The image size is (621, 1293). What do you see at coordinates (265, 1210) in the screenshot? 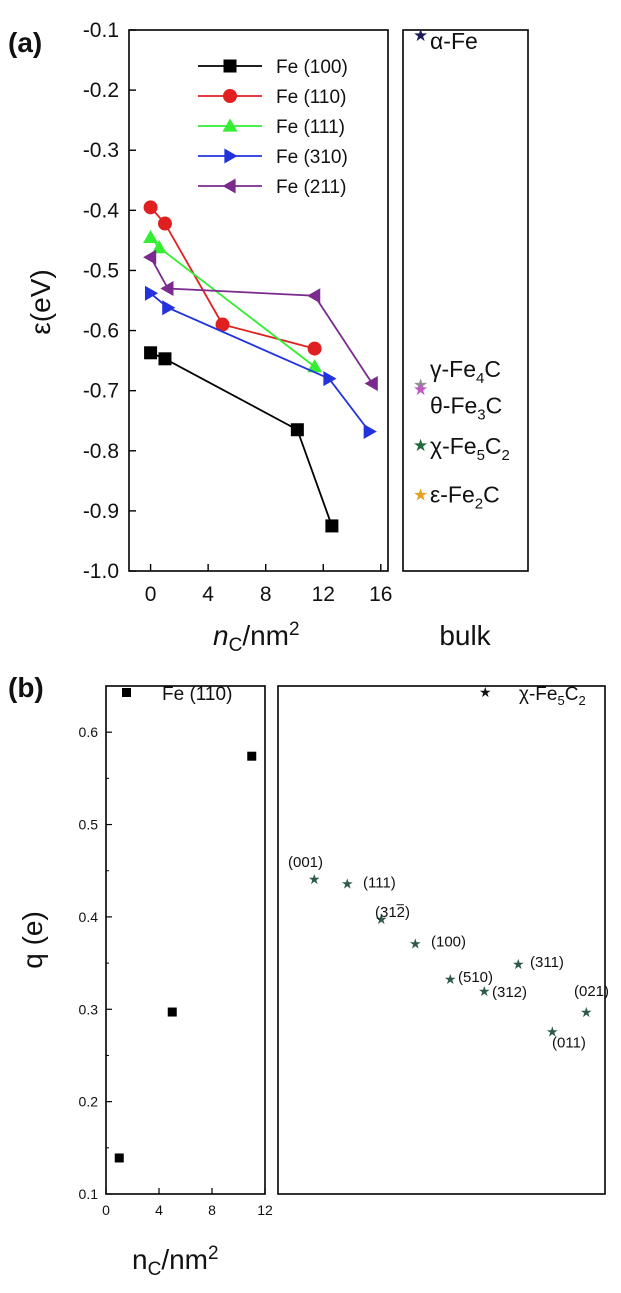
I see `panel-b-xtick-label: 12` at bounding box center [265, 1210].